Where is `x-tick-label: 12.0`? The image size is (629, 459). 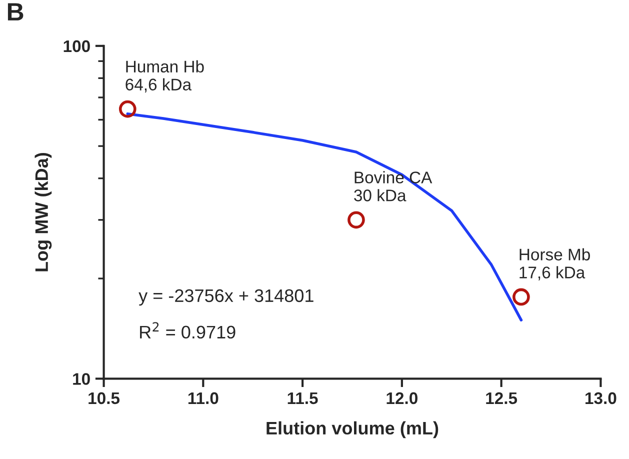
x-tick-label: 12.0 is located at coordinates (402, 398).